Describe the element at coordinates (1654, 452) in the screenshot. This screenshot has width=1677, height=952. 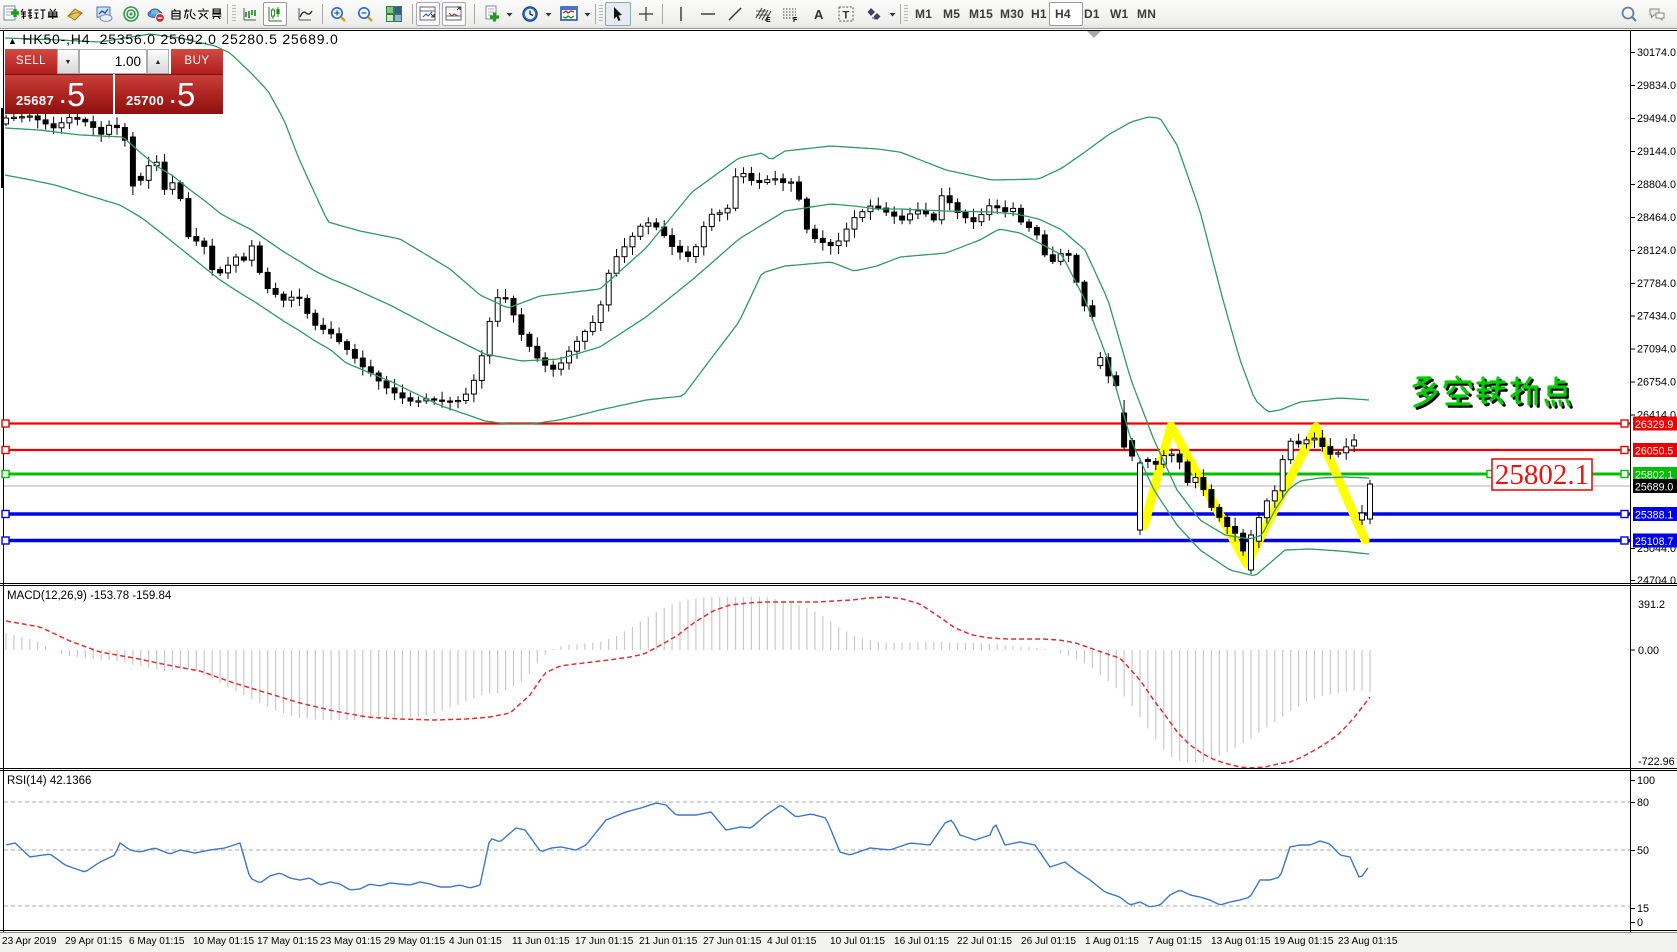
I see `svg-text: 26050.5` at that location.